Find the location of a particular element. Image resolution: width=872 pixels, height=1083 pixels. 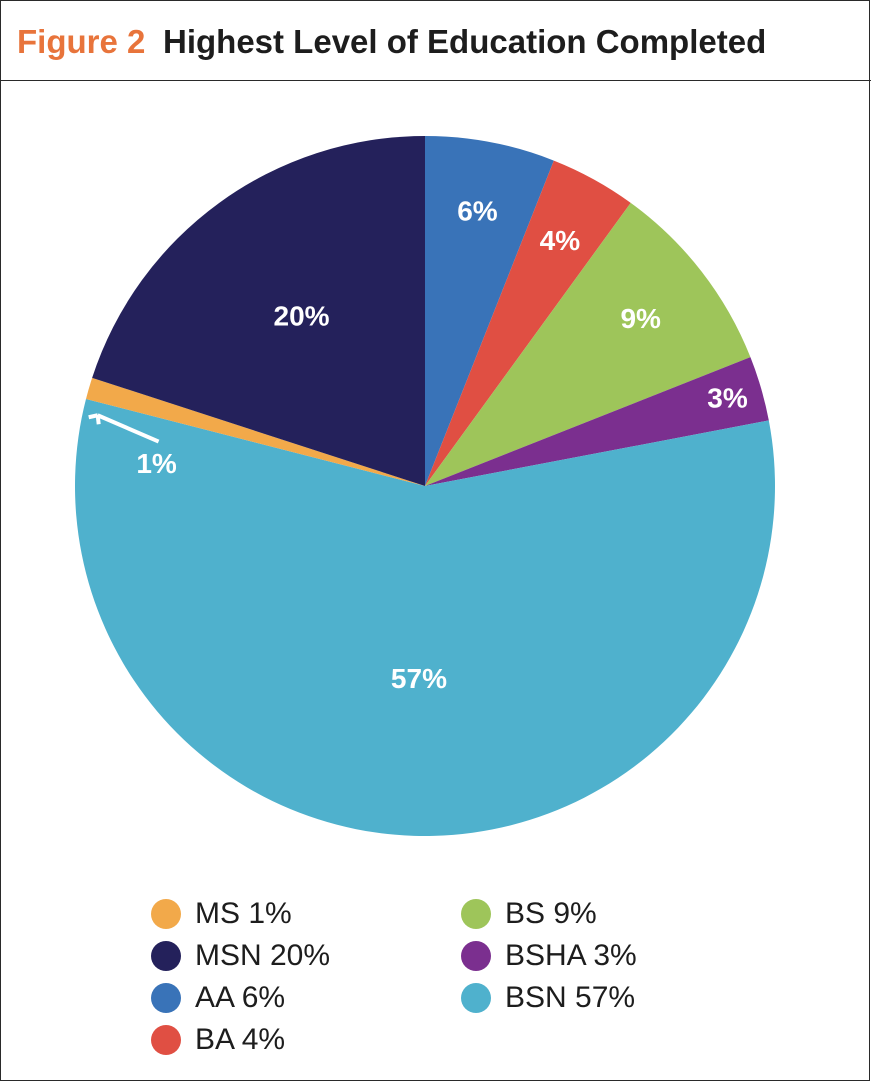

legend-label: BA 4% is located at coordinates (240, 1039).